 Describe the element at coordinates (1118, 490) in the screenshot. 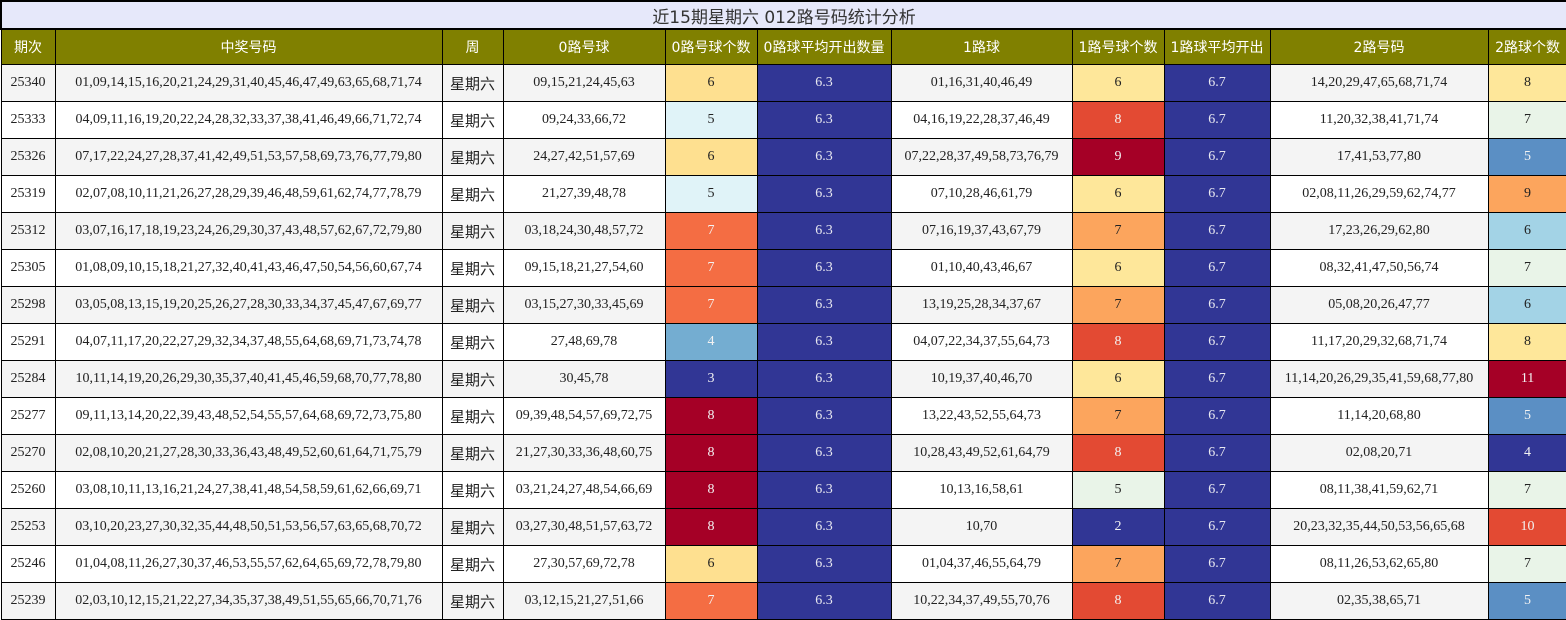

I see `route1-count-cell: 5` at that location.